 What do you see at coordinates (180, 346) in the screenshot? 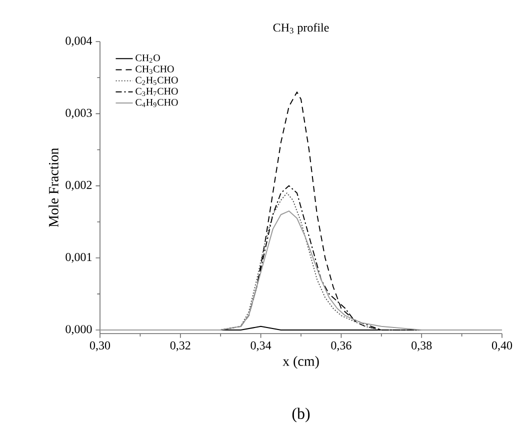
I see `x-tick-label: 0,32` at bounding box center [180, 346].